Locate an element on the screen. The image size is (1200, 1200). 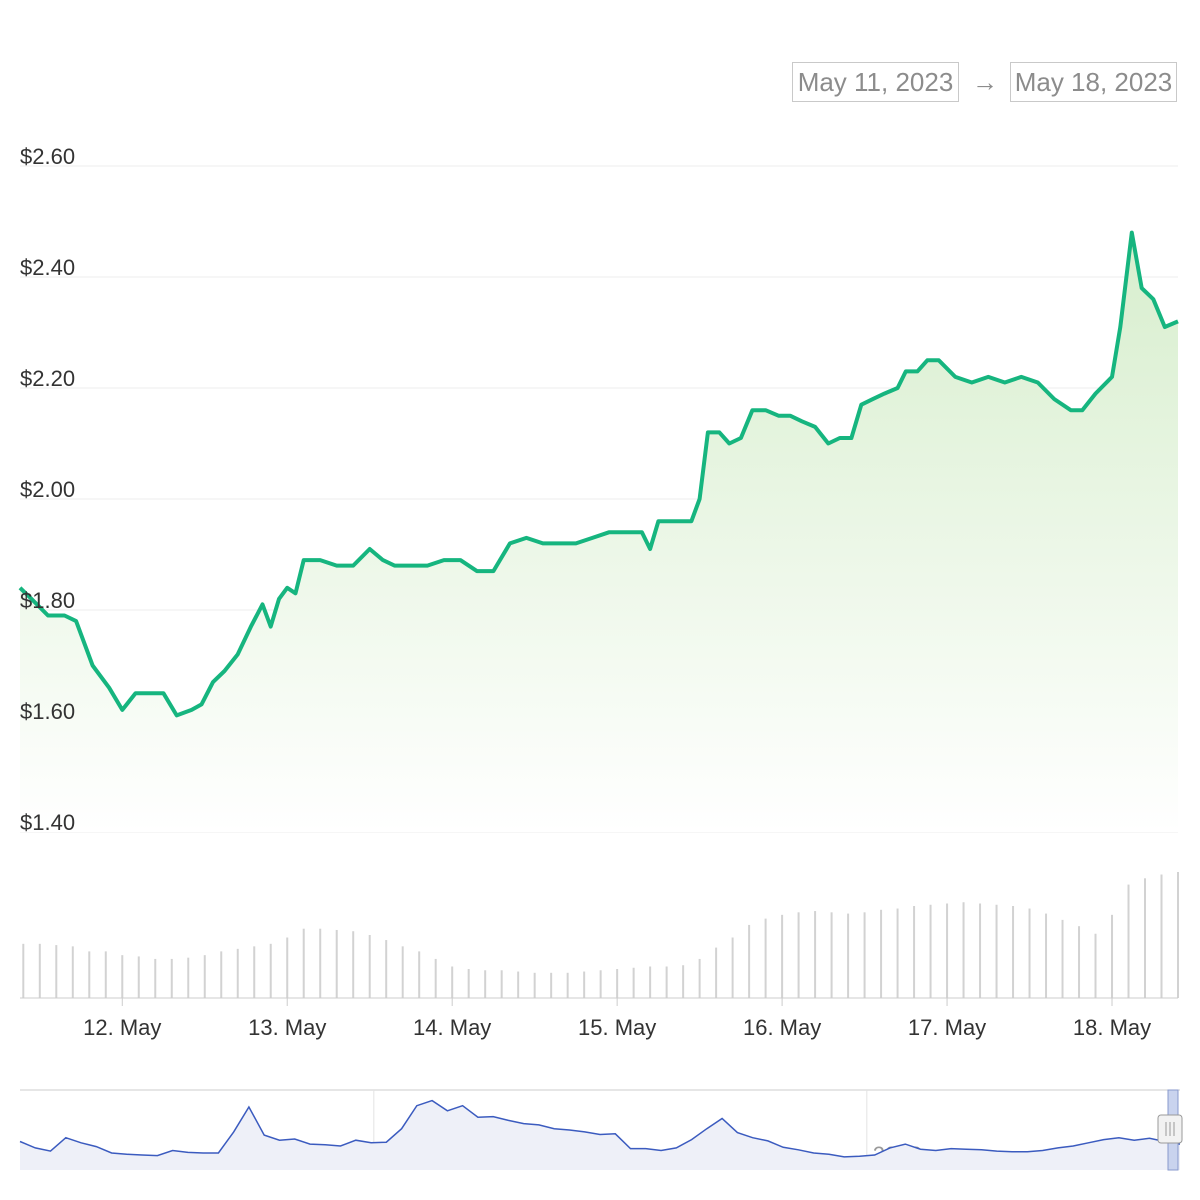
volume-bars is located at coordinates (599, 935).